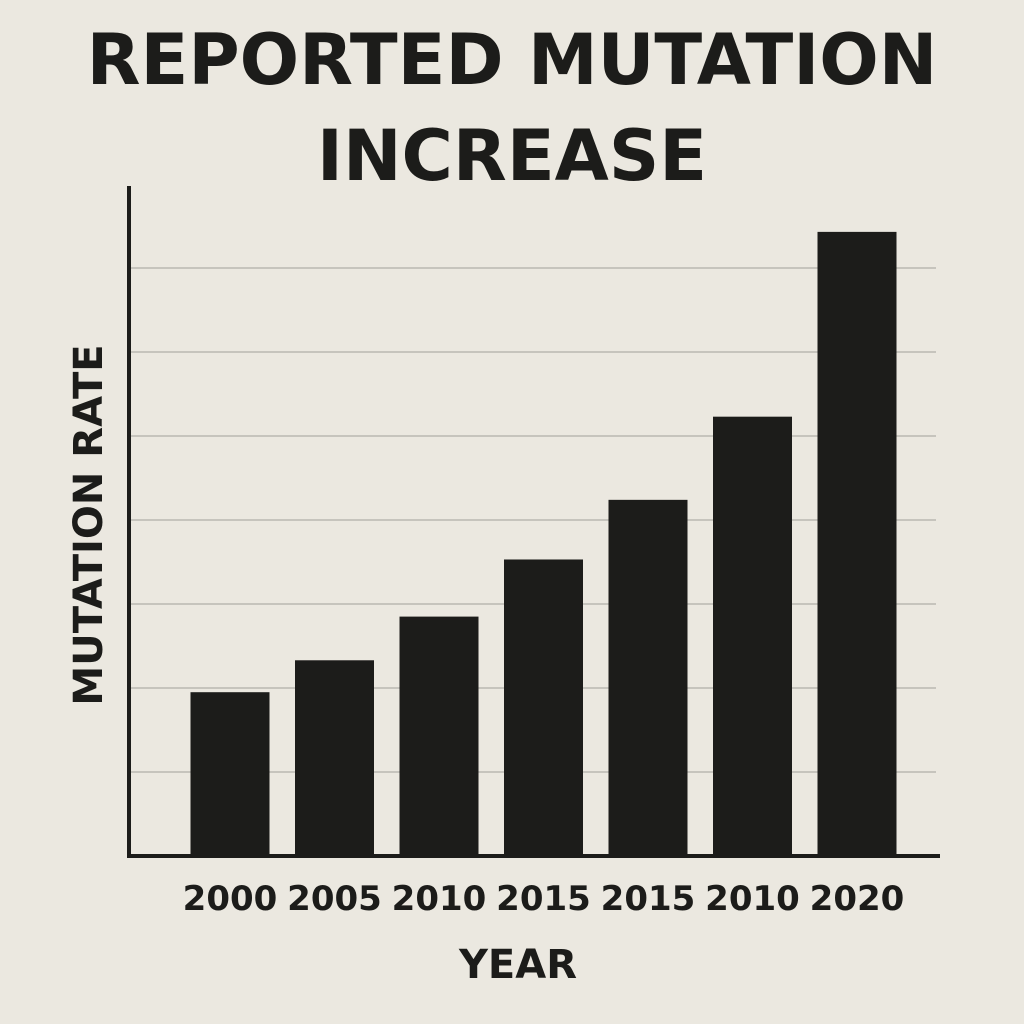 Image resolution: width=1024 pixels, height=1024 pixels. I want to click on x-tick-label: 2020, so click(857, 899).